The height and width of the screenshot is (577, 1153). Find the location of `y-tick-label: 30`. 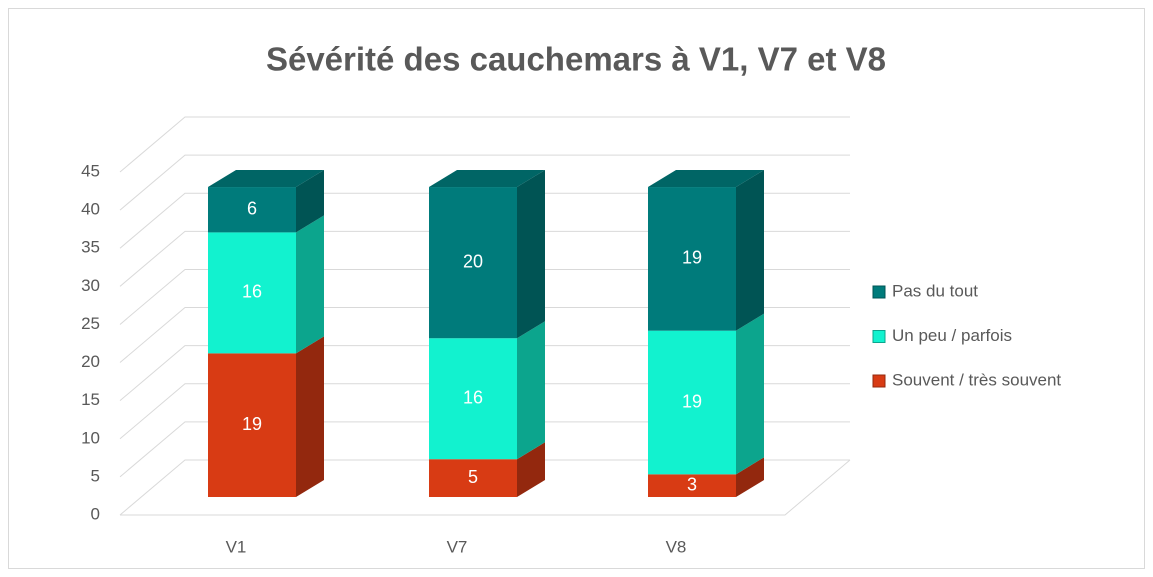

y-tick-label: 30 is located at coordinates (90, 285).